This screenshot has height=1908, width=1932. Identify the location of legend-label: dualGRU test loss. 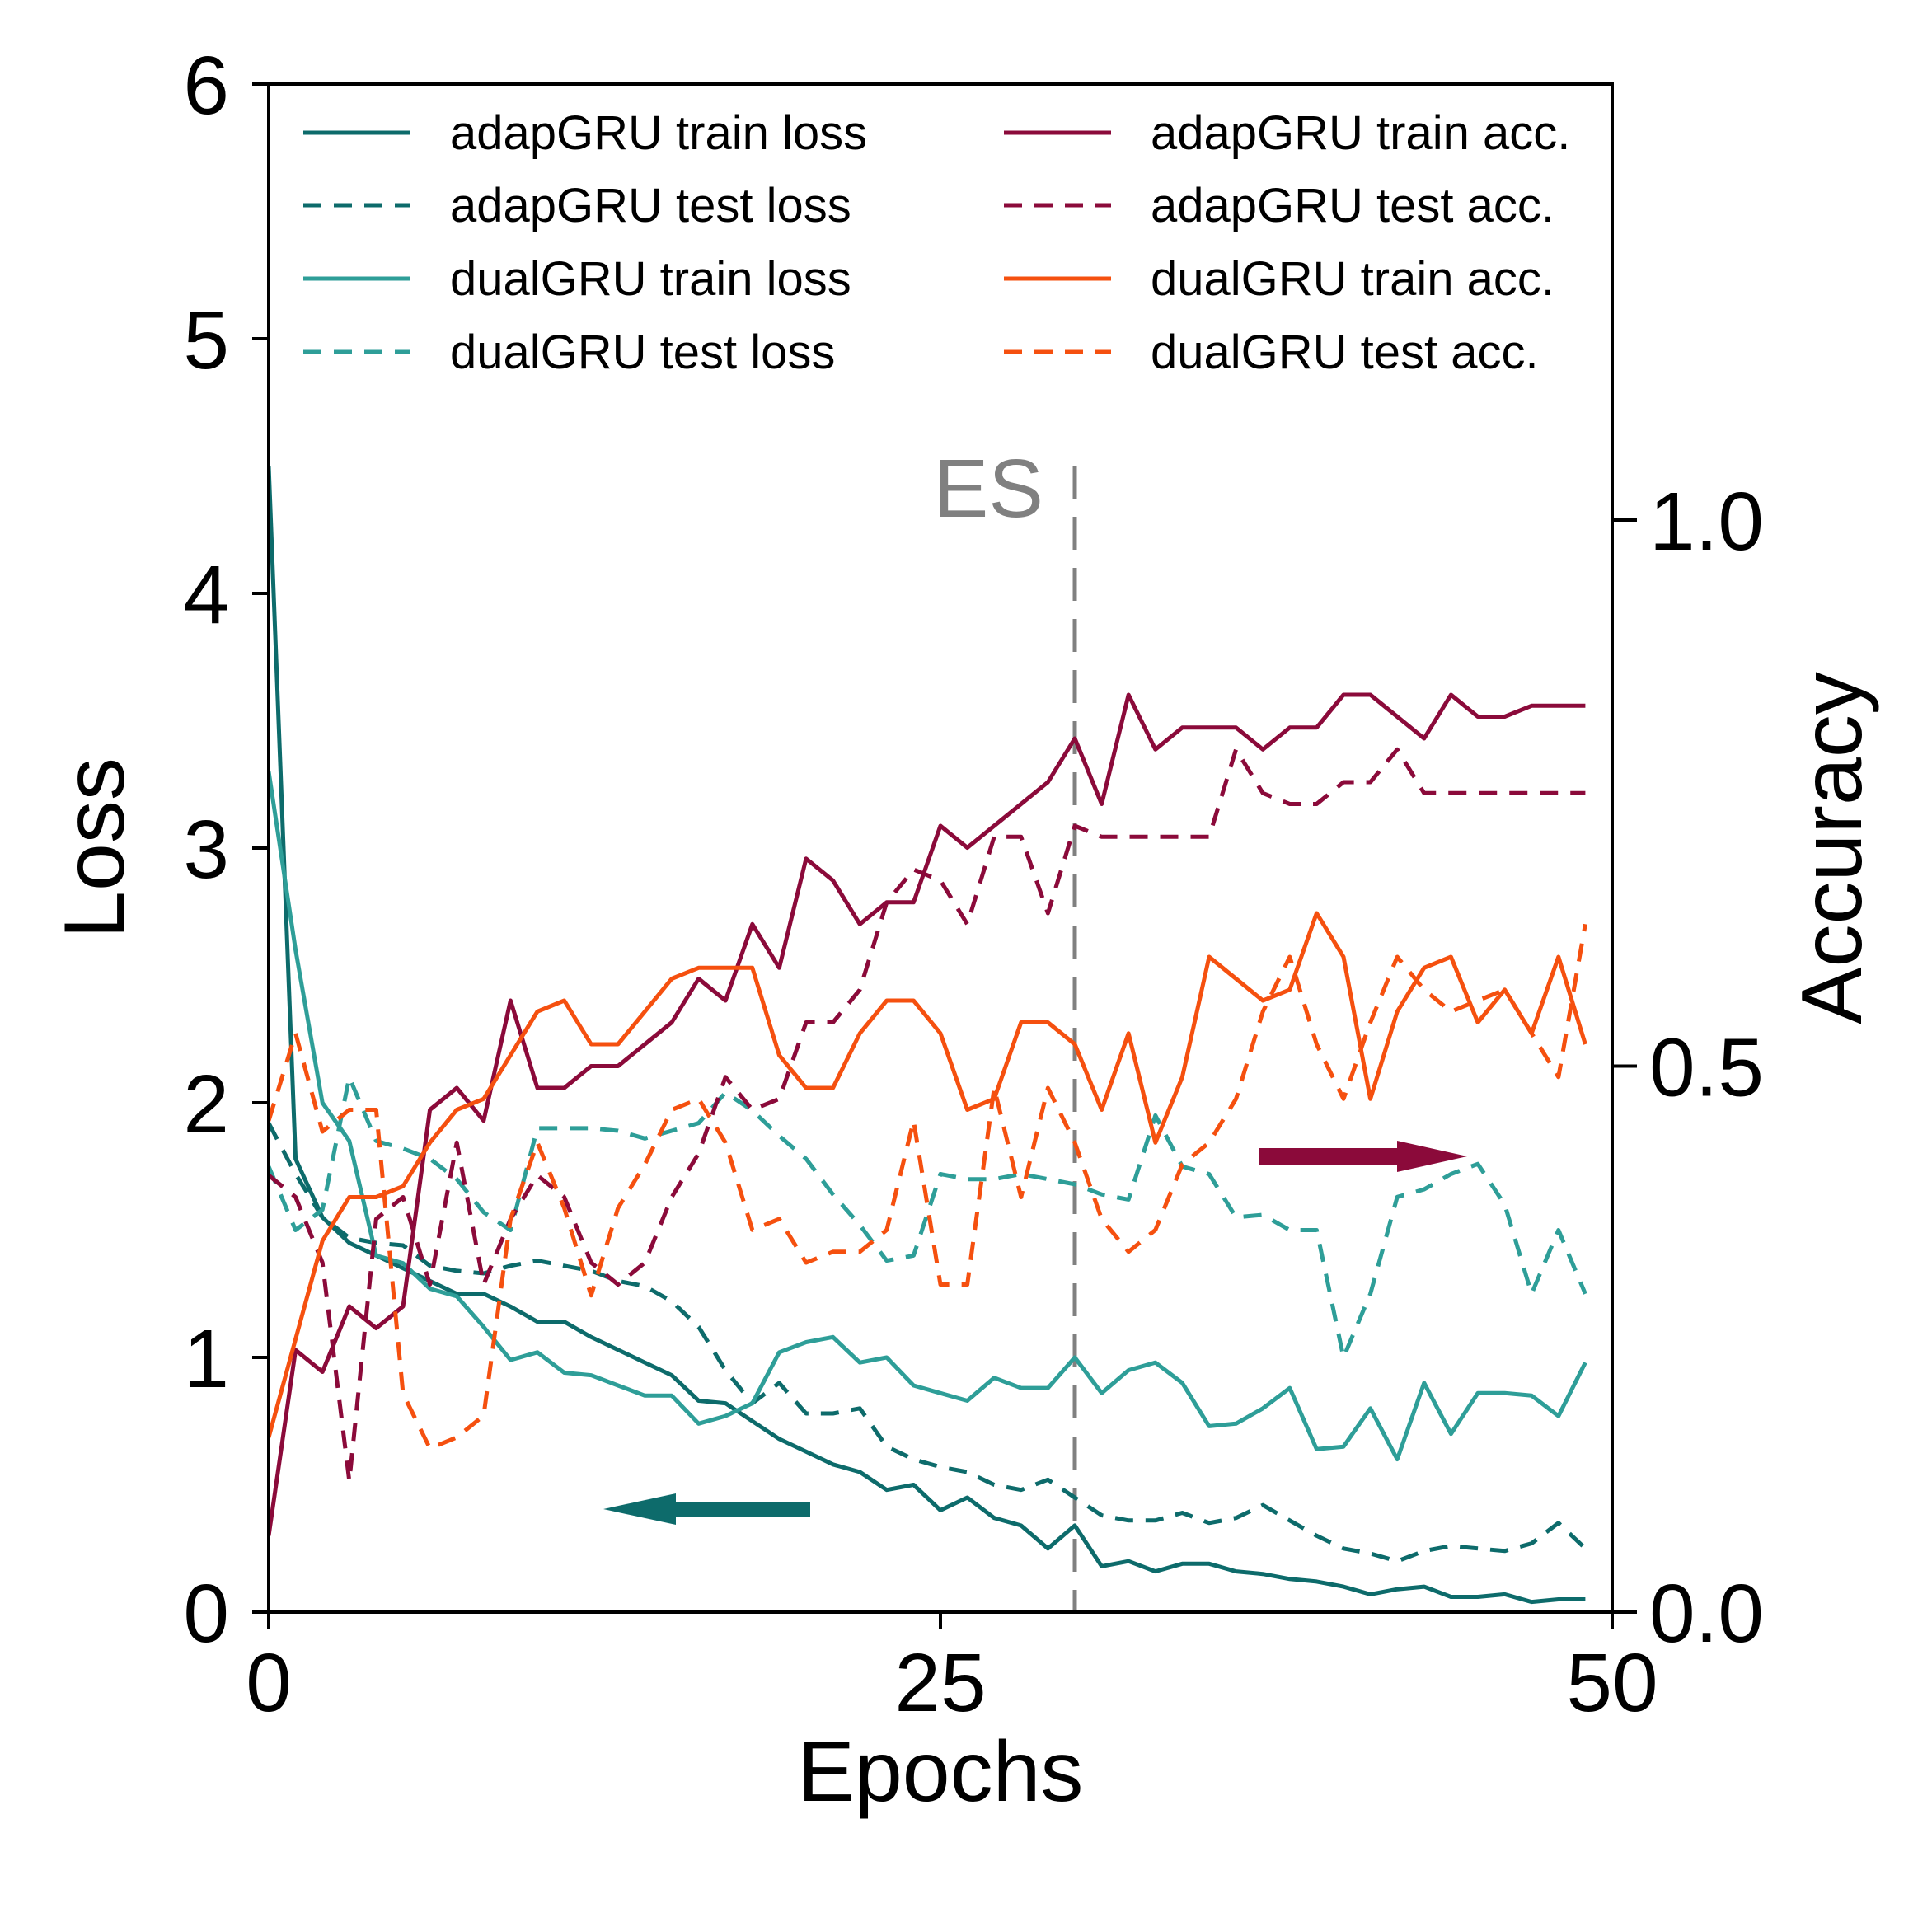
(642, 352).